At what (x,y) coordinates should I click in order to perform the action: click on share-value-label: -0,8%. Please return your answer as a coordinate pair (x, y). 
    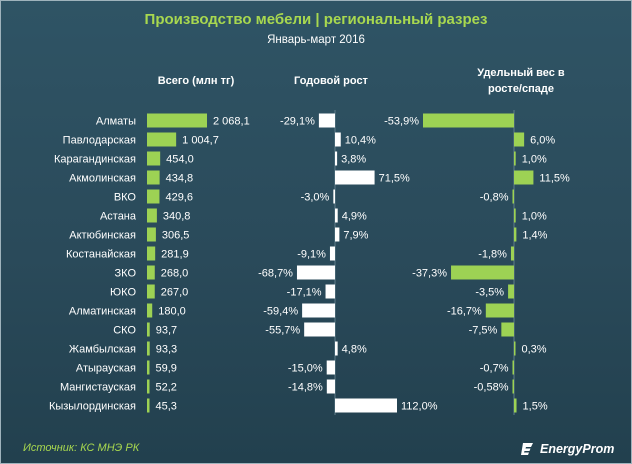
    Looking at the image, I should click on (494, 198).